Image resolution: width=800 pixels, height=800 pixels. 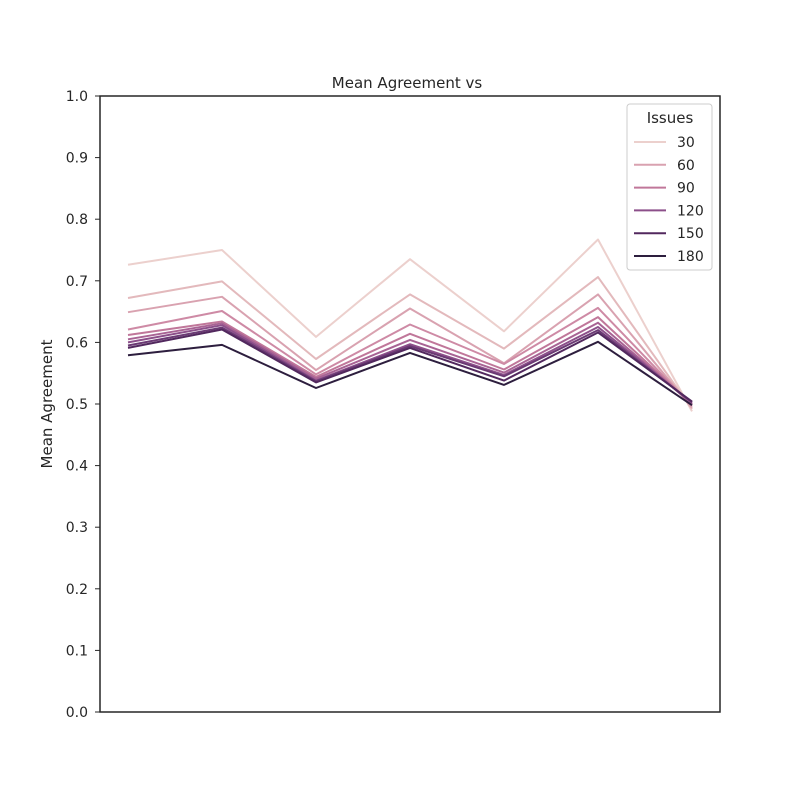 What do you see at coordinates (690, 257) in the screenshot?
I see `legend-label-180: 180` at bounding box center [690, 257].